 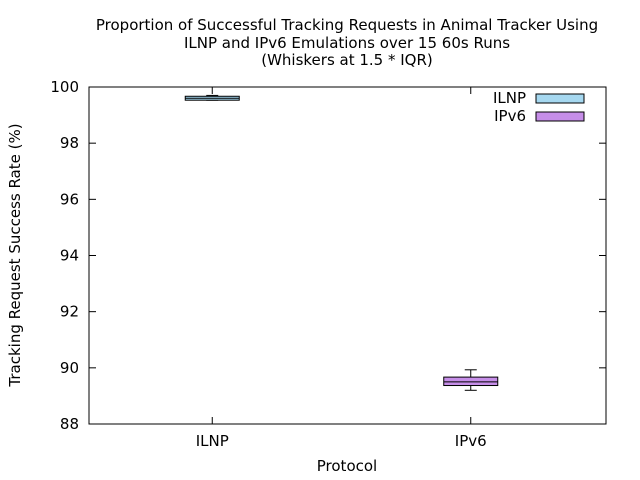 I want to click on x-axis-label: Protocol, so click(x=347, y=466).